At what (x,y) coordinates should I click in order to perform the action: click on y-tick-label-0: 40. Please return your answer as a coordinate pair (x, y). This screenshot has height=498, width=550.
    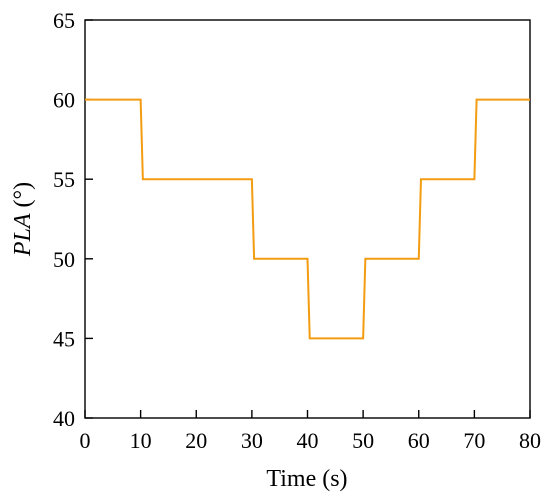
    Looking at the image, I should click on (64, 418).